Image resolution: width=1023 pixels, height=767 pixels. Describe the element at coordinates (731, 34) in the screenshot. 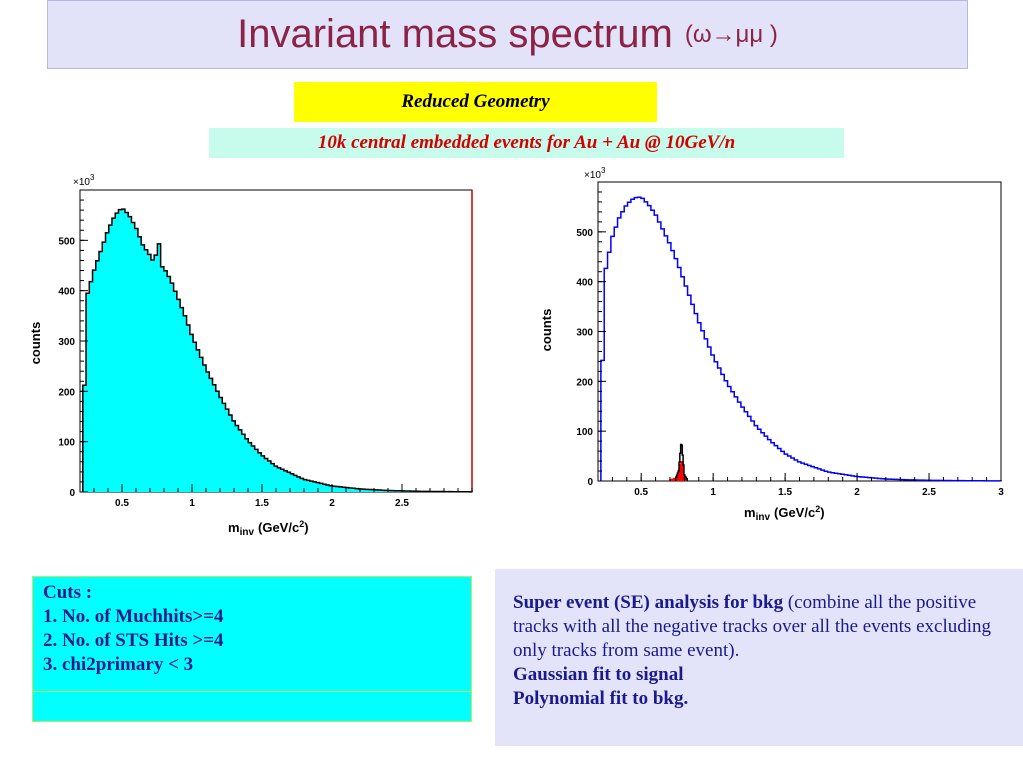

I see `page-subtitle: (ω→μμ )` at that location.